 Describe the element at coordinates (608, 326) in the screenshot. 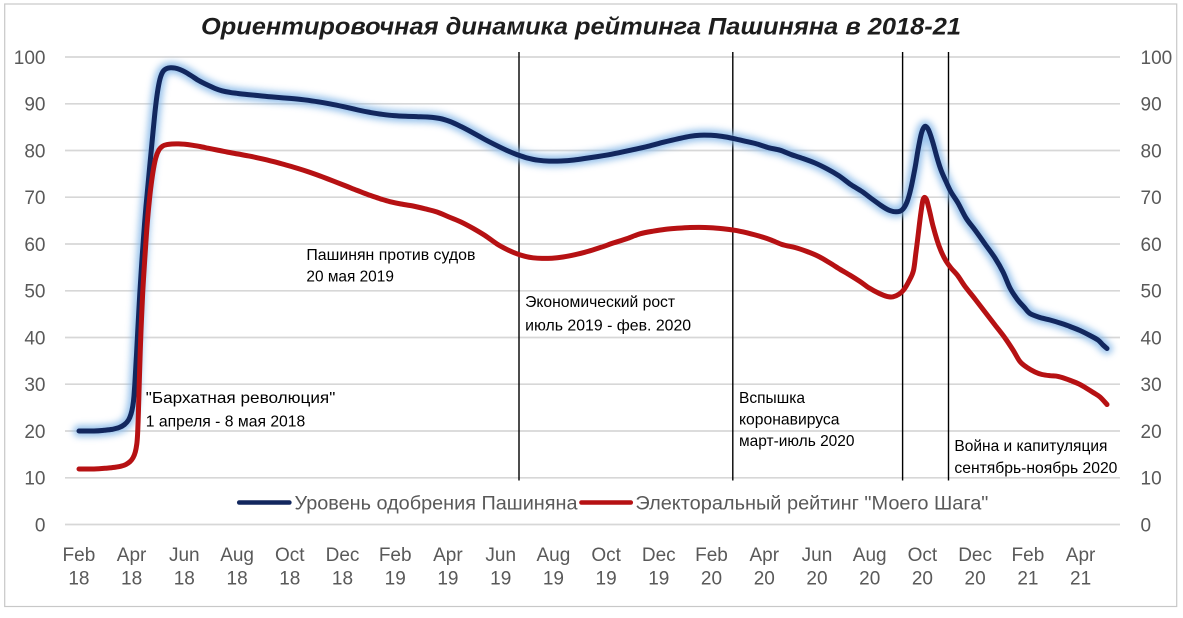

I see `svg-text: июль 2019 - фев. 2020` at that location.